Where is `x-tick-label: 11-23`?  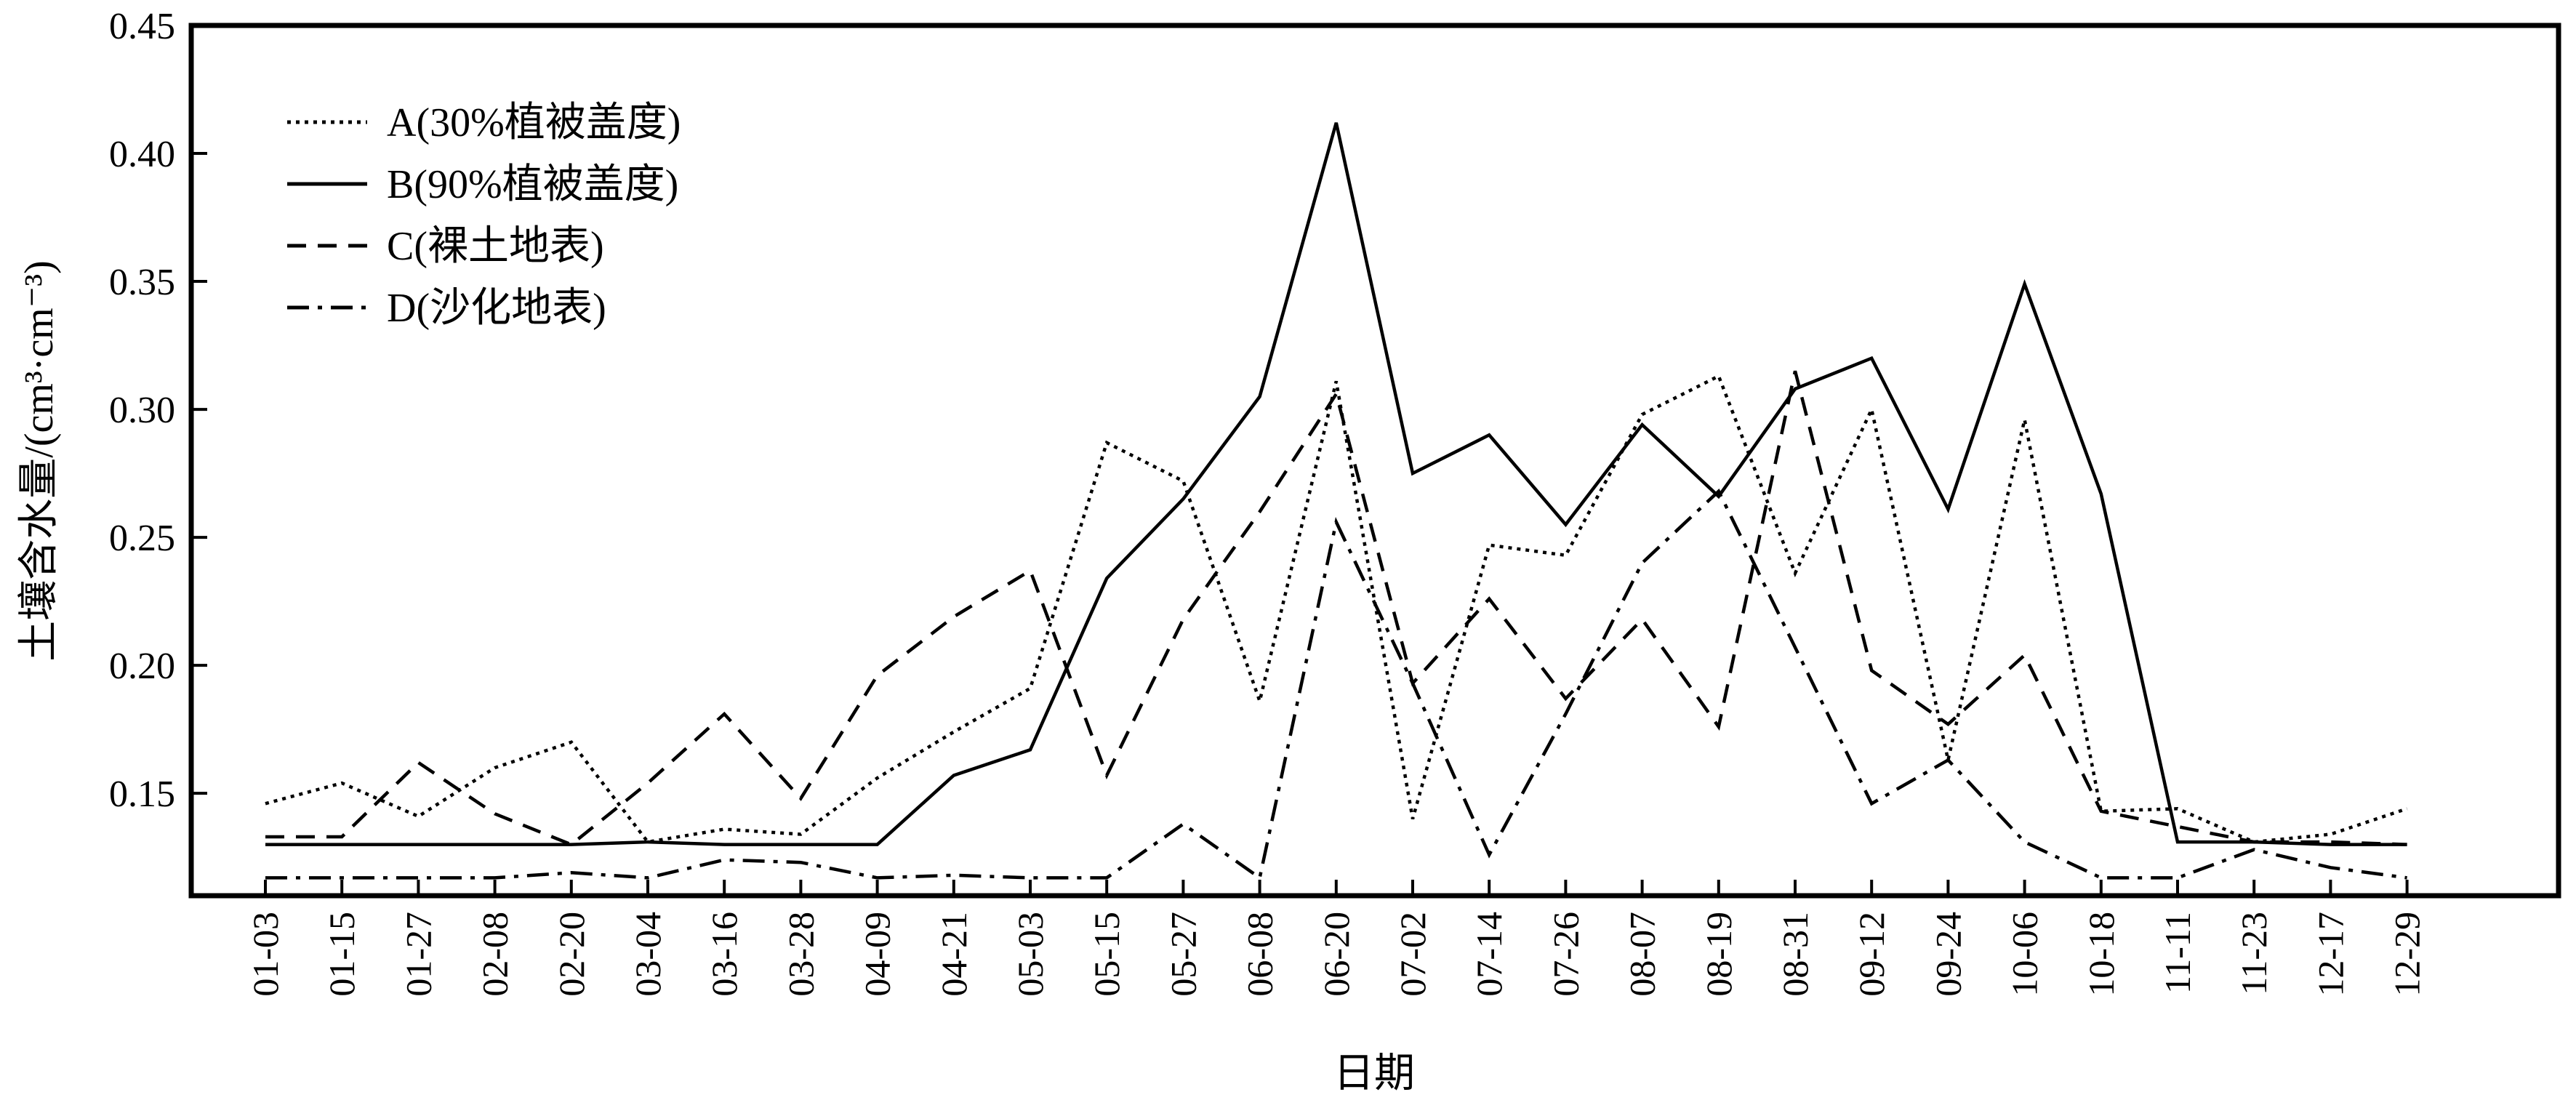
x-tick-label: 11-23 is located at coordinates (2254, 954).